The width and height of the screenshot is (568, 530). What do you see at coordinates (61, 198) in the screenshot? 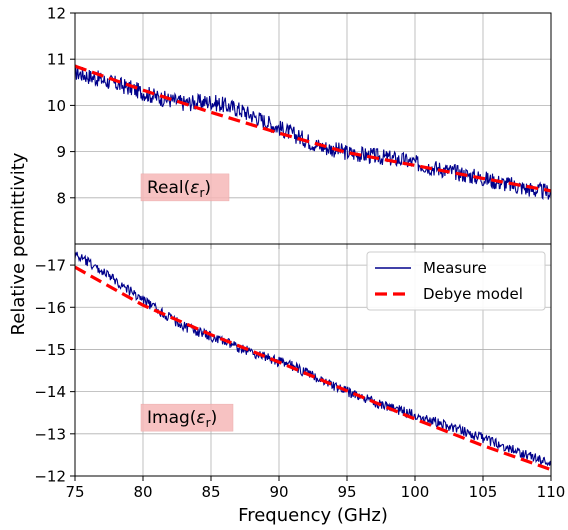
I see `y-tick-label: 8` at bounding box center [61, 198].